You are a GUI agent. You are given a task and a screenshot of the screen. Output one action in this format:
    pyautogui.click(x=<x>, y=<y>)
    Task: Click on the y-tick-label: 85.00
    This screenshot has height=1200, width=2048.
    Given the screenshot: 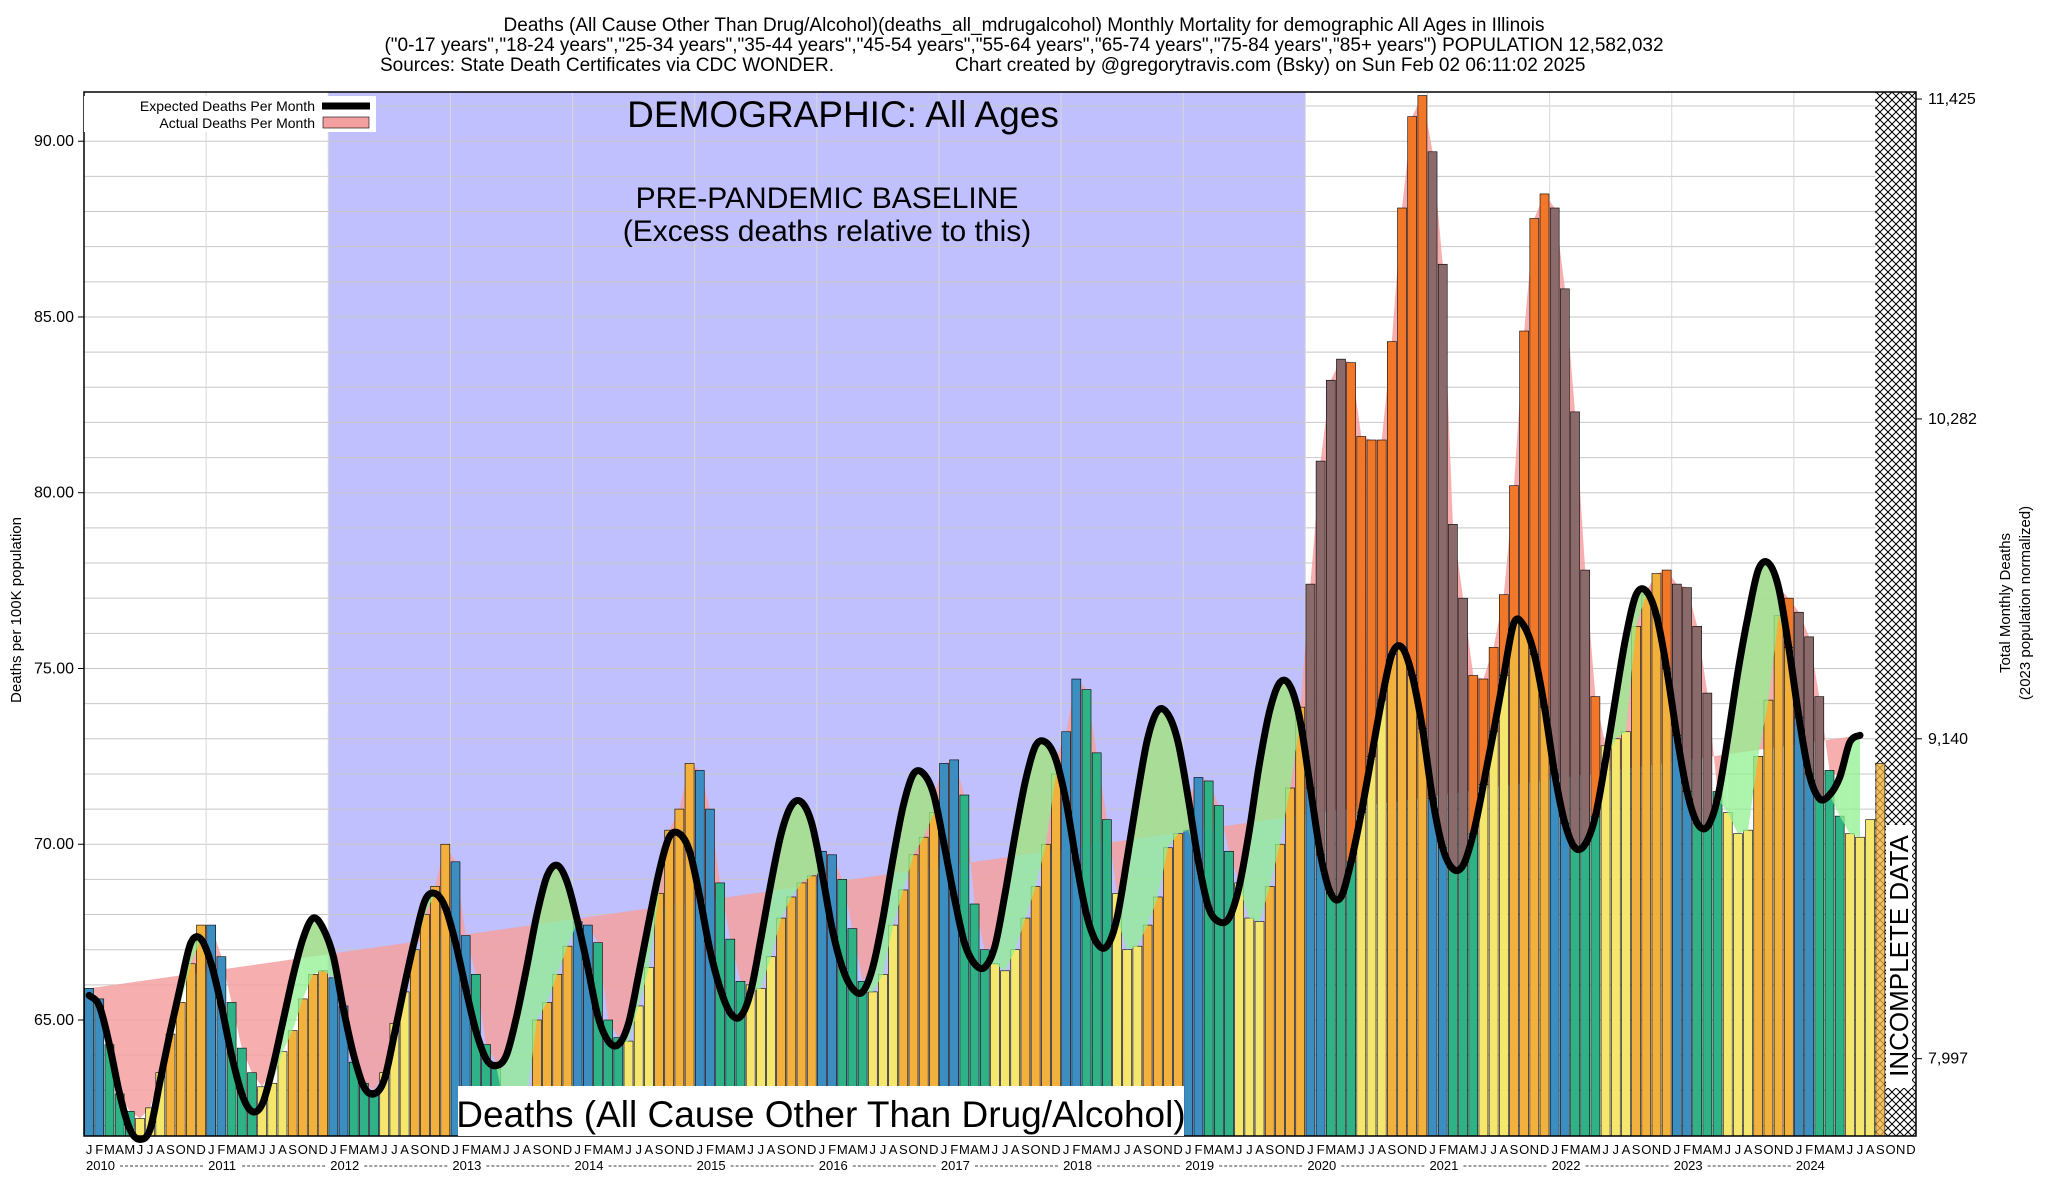 What is the action you would take?
    pyautogui.click(x=54, y=317)
    